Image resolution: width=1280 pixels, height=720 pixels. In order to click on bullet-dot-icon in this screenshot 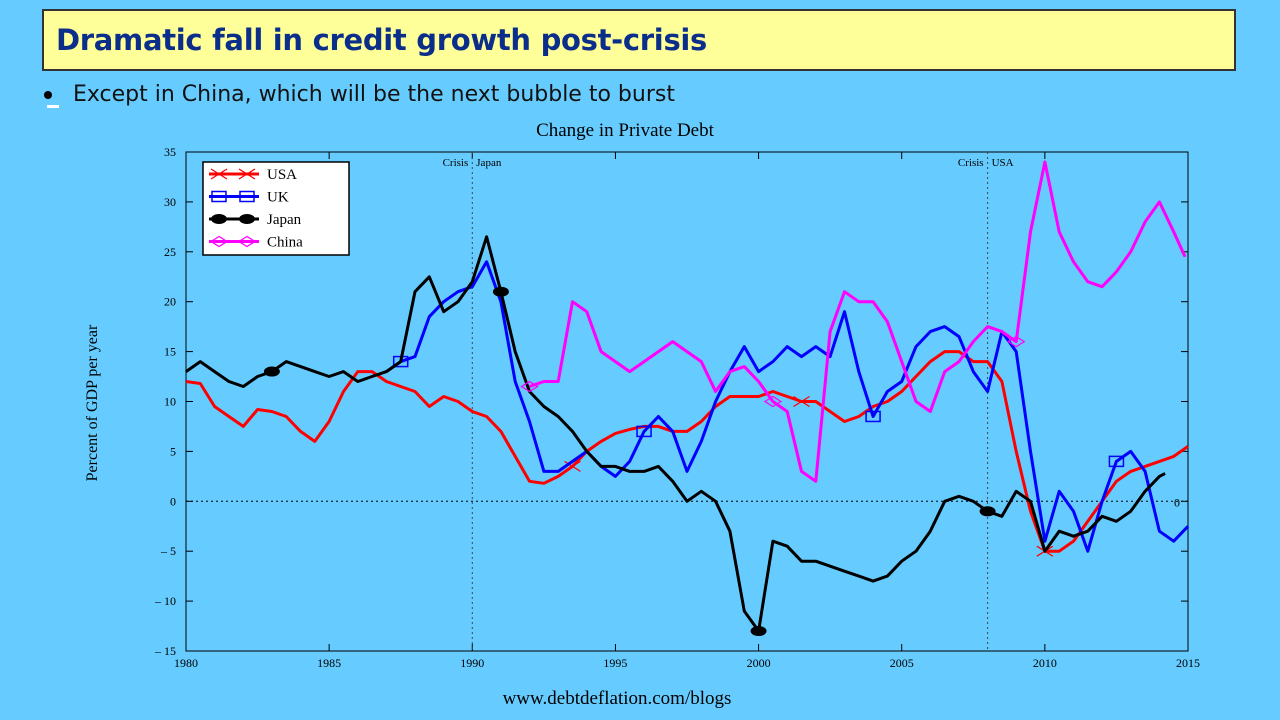, I will do `click(48, 95)`.